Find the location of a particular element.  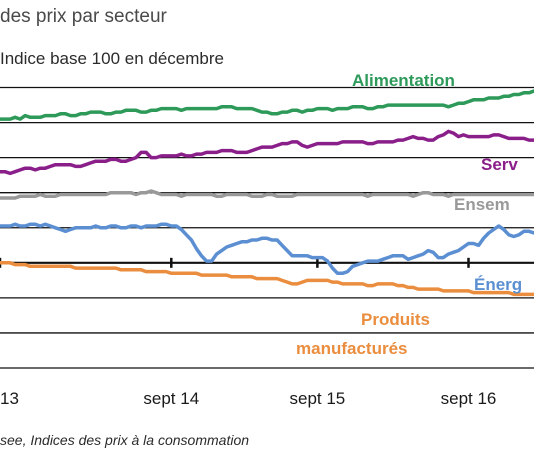

source-note: see, Indices des prix à la consommation is located at coordinates (125, 440).